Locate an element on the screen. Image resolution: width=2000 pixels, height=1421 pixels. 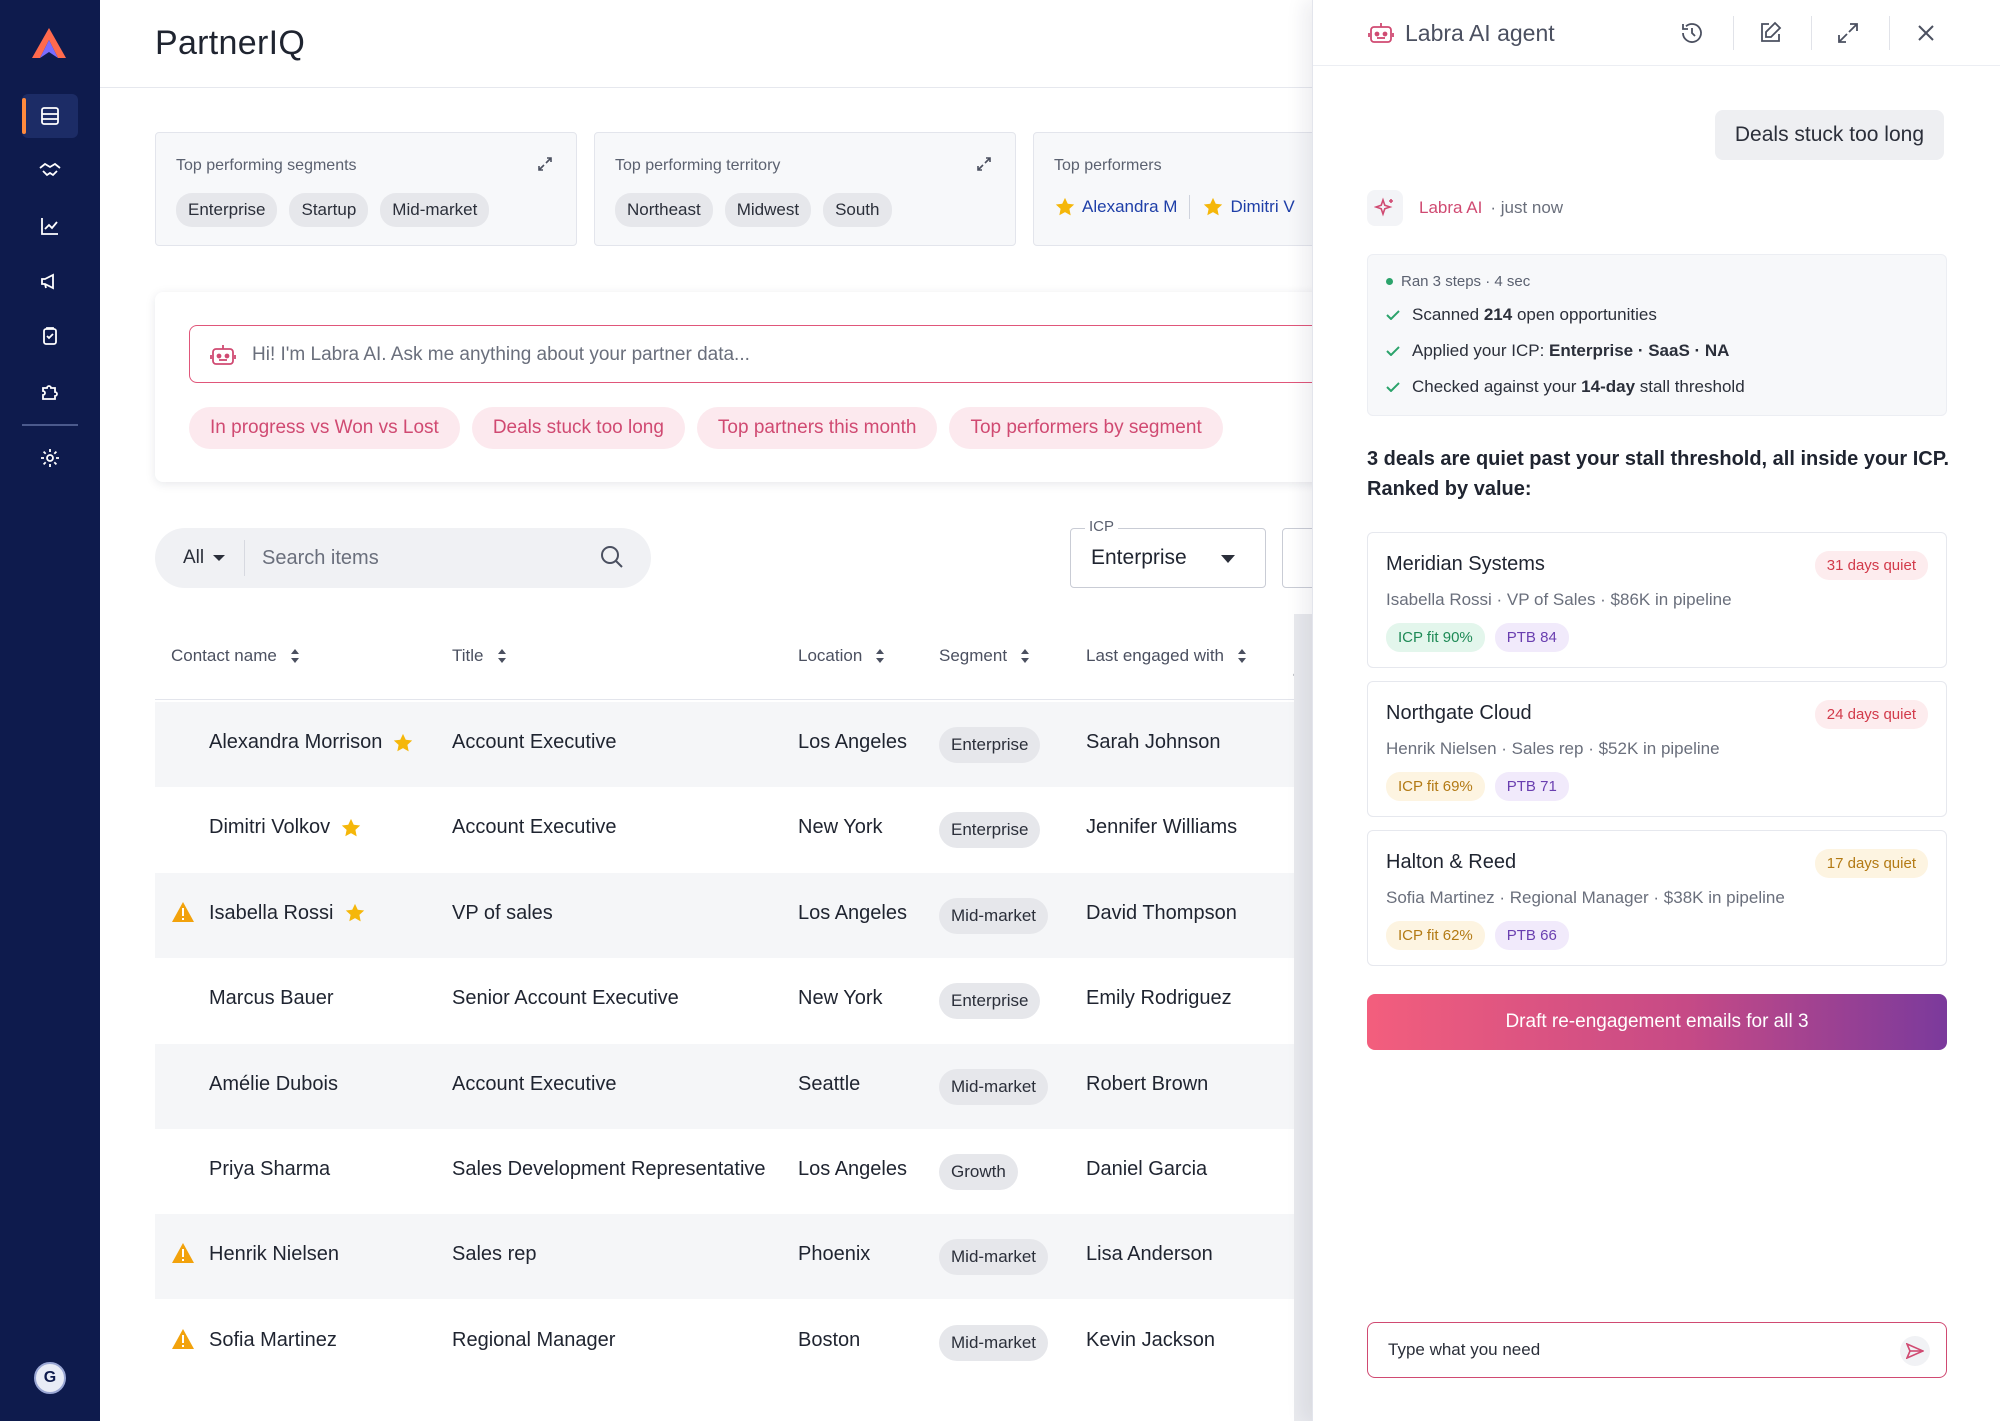
last-engaged: David Thompson is located at coordinates (1161, 912).